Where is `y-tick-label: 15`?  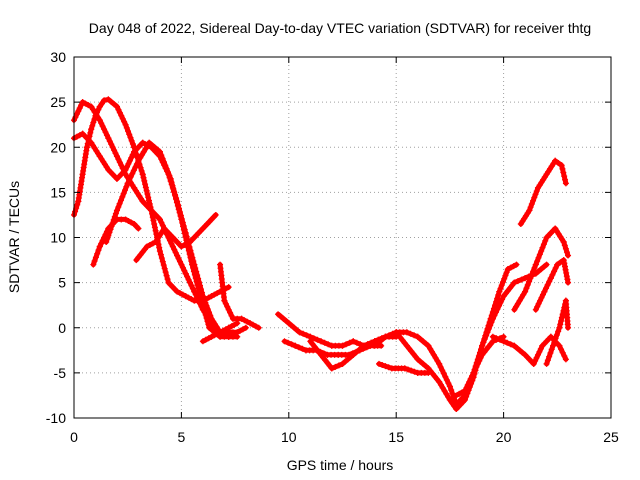 y-tick-label: 15 is located at coordinates (58, 192).